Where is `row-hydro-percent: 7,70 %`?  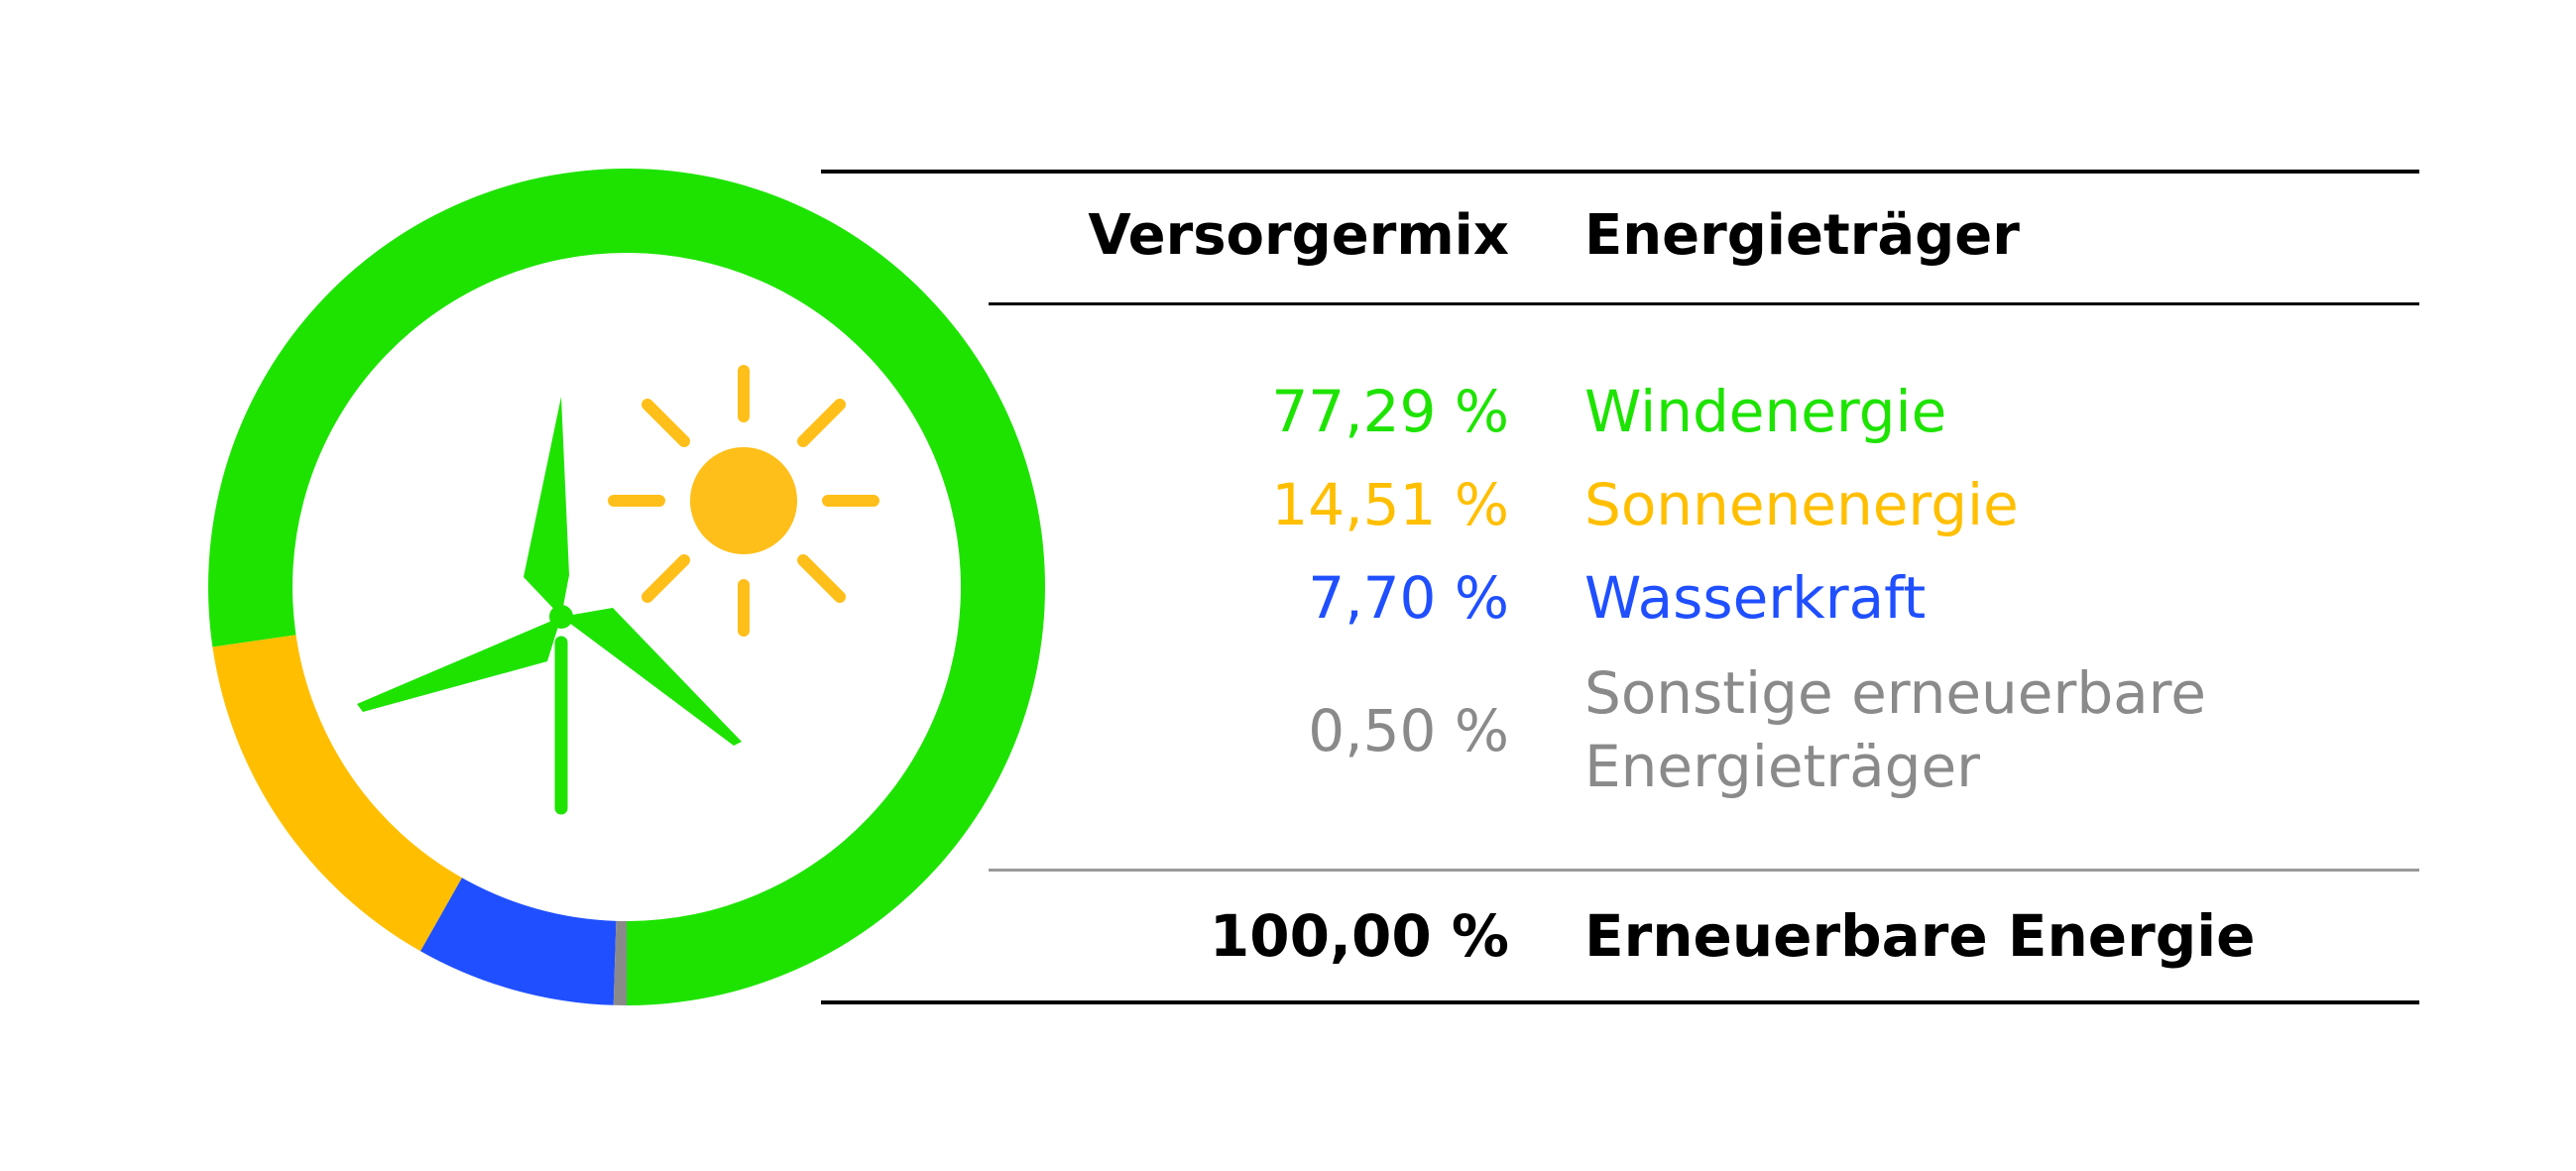
row-hydro-percent: 7,70 % is located at coordinates (1408, 598).